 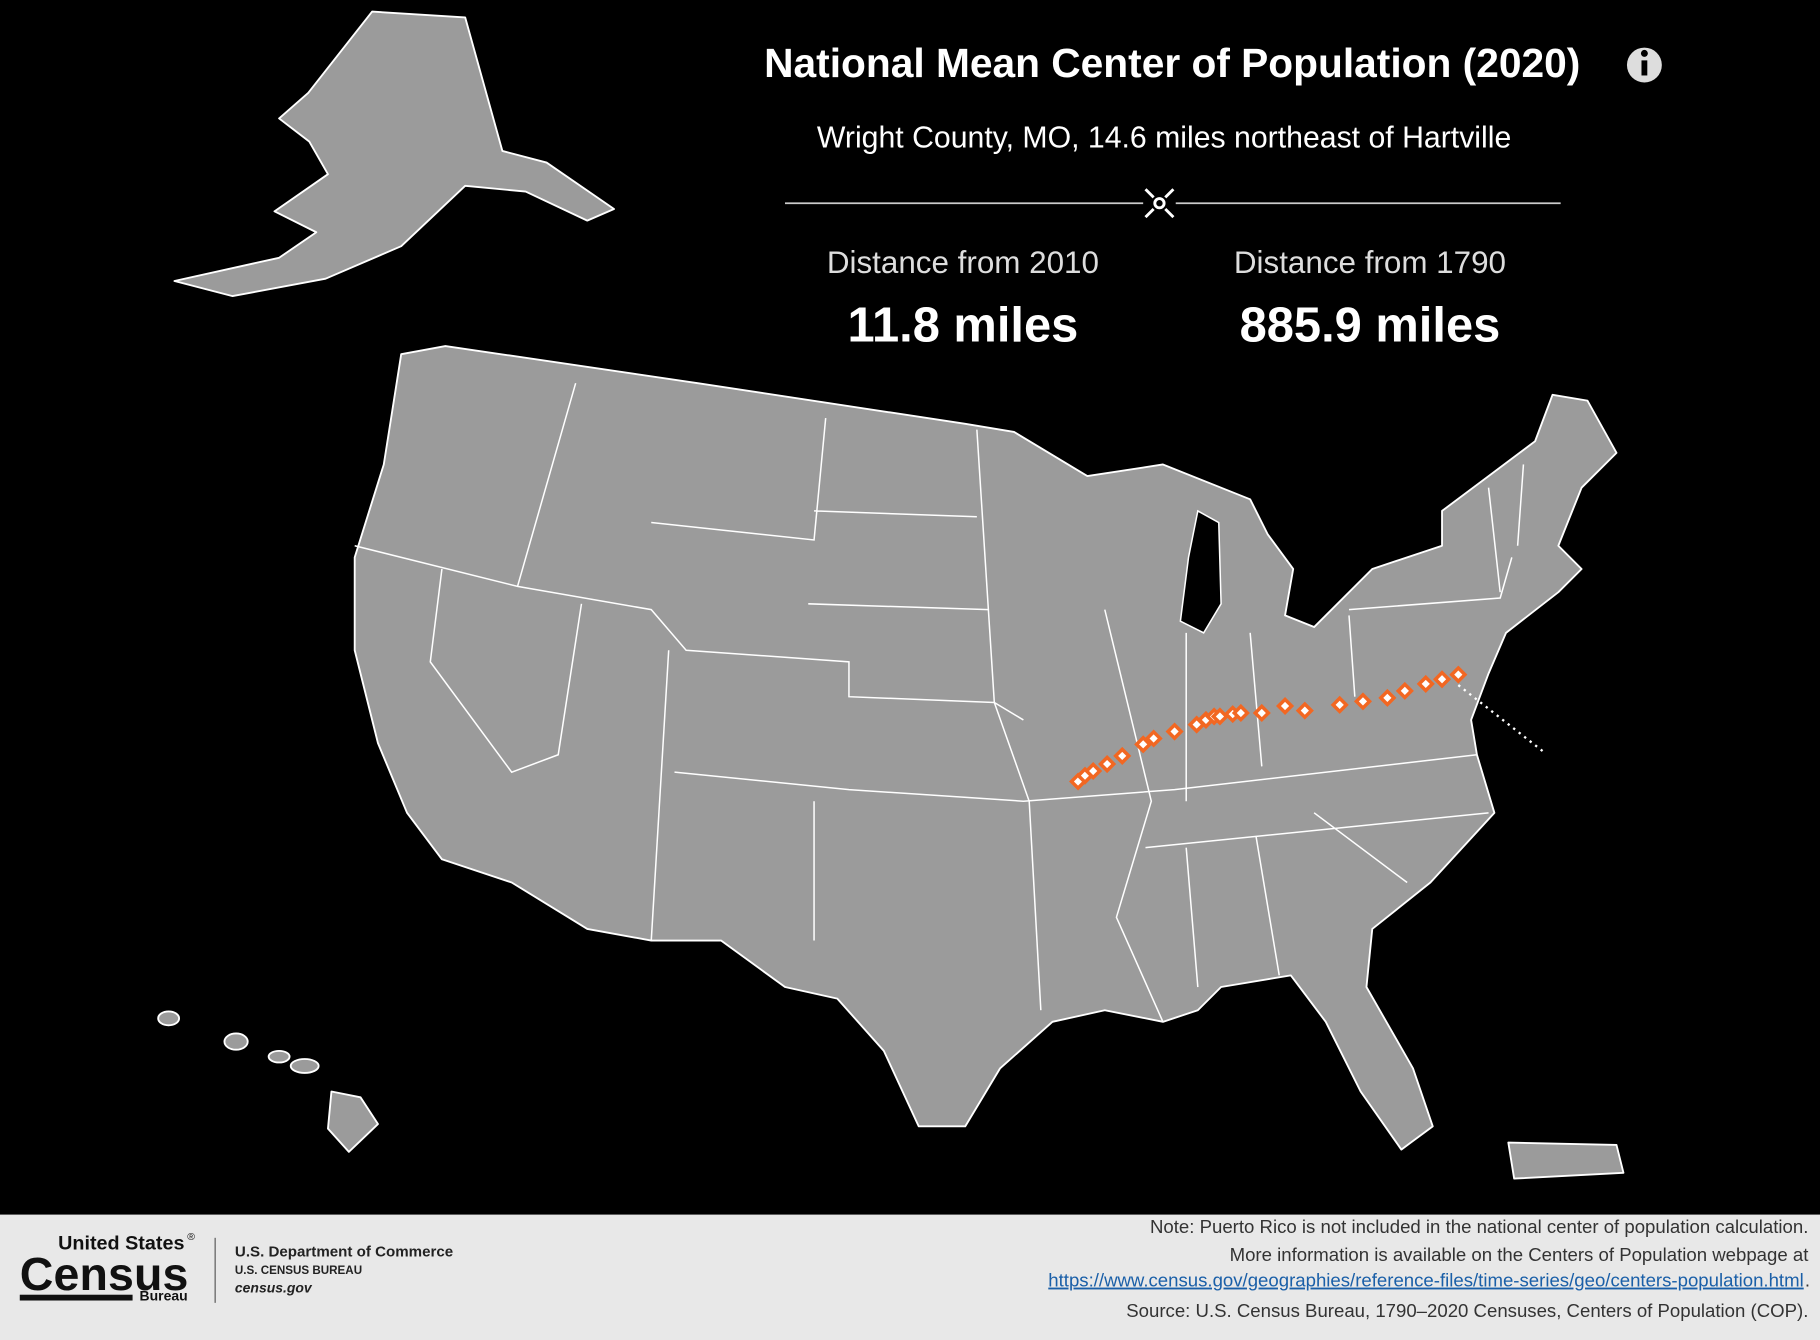 I want to click on logo-line: Bureau, so click(x=164, y=1296).